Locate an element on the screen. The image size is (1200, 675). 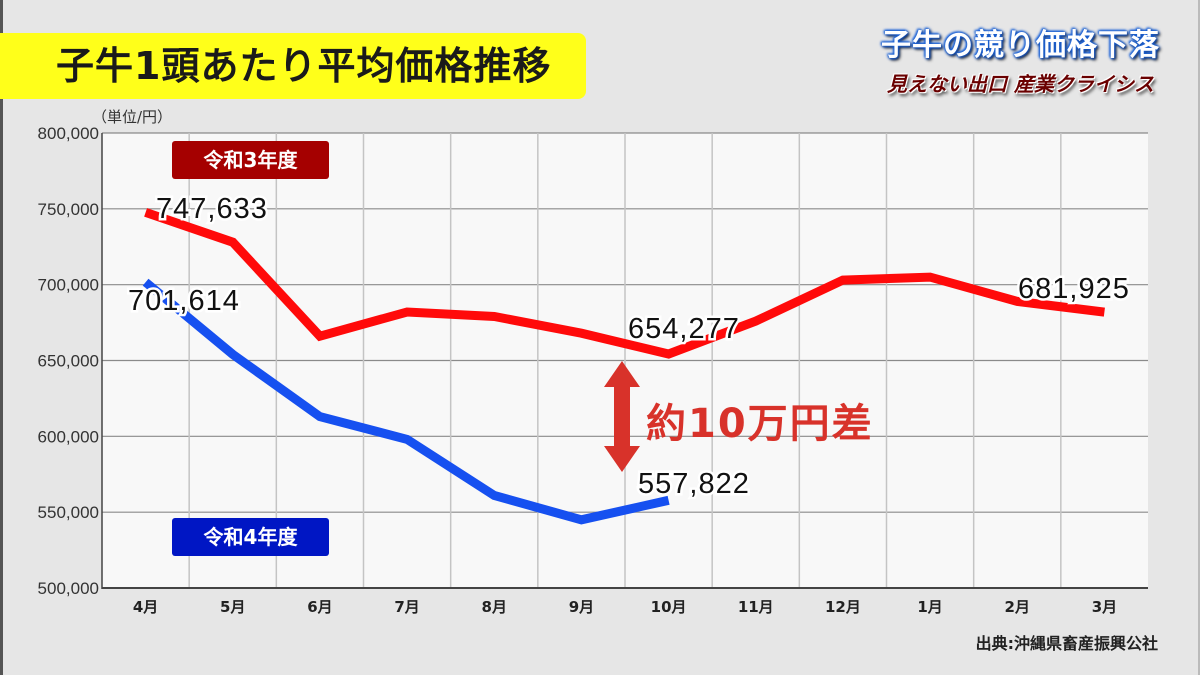
svg-text: 750,000 is located at coordinates (68, 209).